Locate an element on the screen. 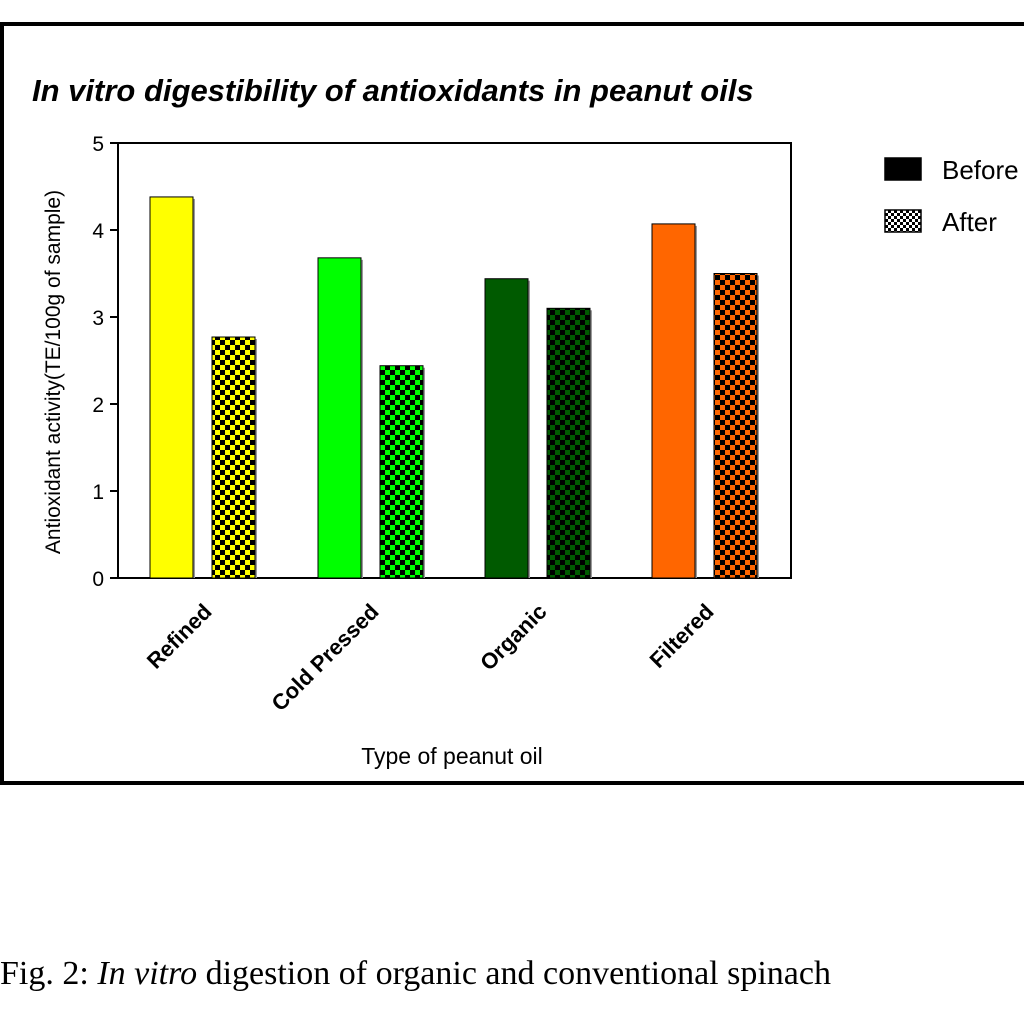  y-axis-label: Antioxidant activity(TE/100g of sample) is located at coordinates (53, 372).